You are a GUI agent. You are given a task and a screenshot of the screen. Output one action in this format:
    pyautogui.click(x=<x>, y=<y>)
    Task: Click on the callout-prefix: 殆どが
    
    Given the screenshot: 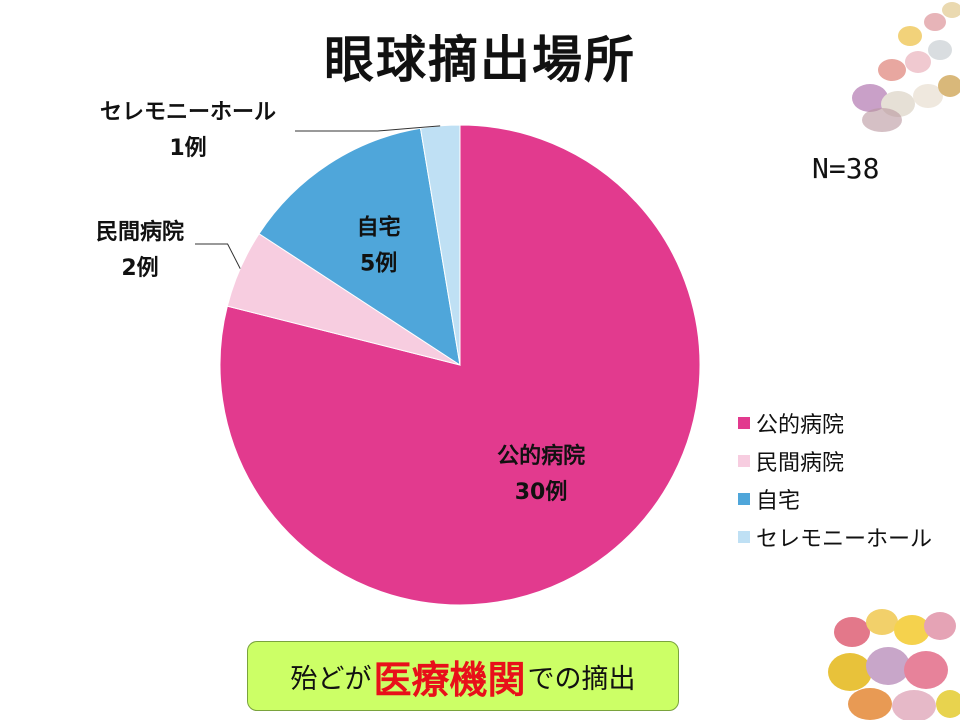 What is the action you would take?
    pyautogui.click(x=331, y=679)
    